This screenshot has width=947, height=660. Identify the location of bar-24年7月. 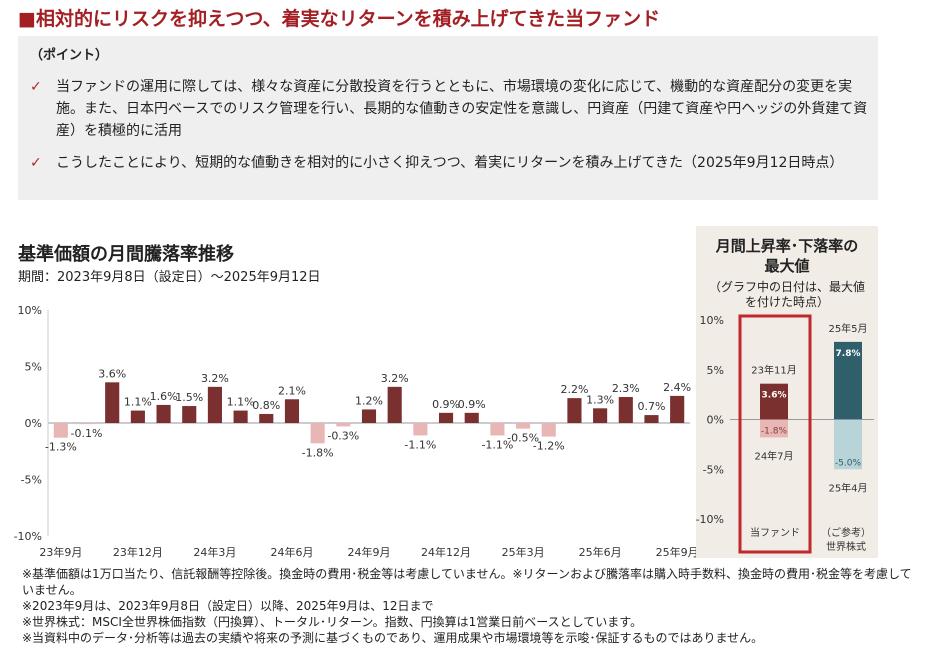
(317, 433).